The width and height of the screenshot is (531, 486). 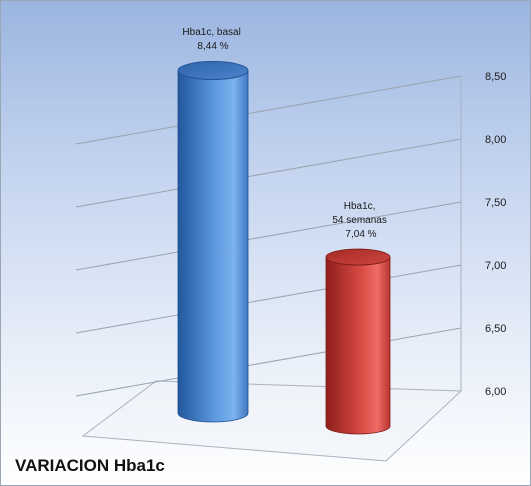 I want to click on y-tick-label: 7,50, so click(x=495, y=203).